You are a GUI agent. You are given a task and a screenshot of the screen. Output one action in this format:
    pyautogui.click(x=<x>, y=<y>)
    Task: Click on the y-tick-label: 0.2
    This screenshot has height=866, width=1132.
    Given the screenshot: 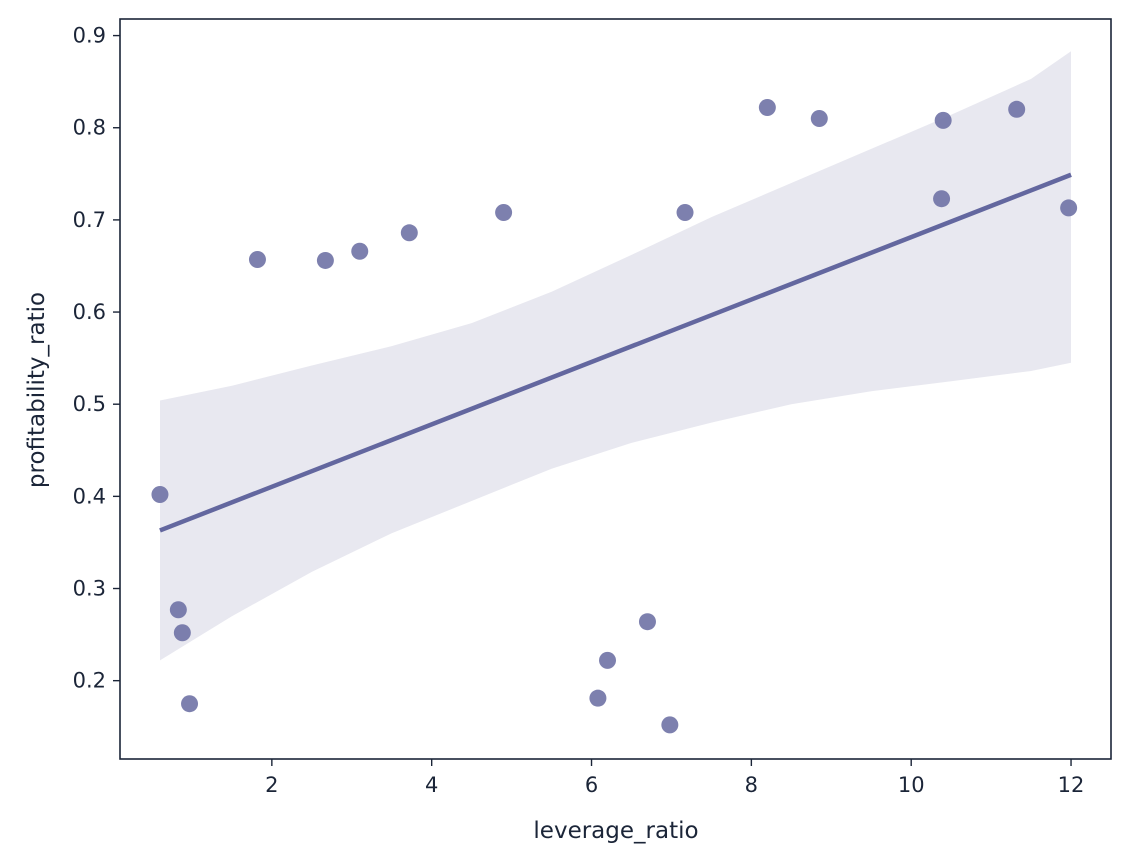 What is the action you would take?
    pyautogui.click(x=89, y=681)
    